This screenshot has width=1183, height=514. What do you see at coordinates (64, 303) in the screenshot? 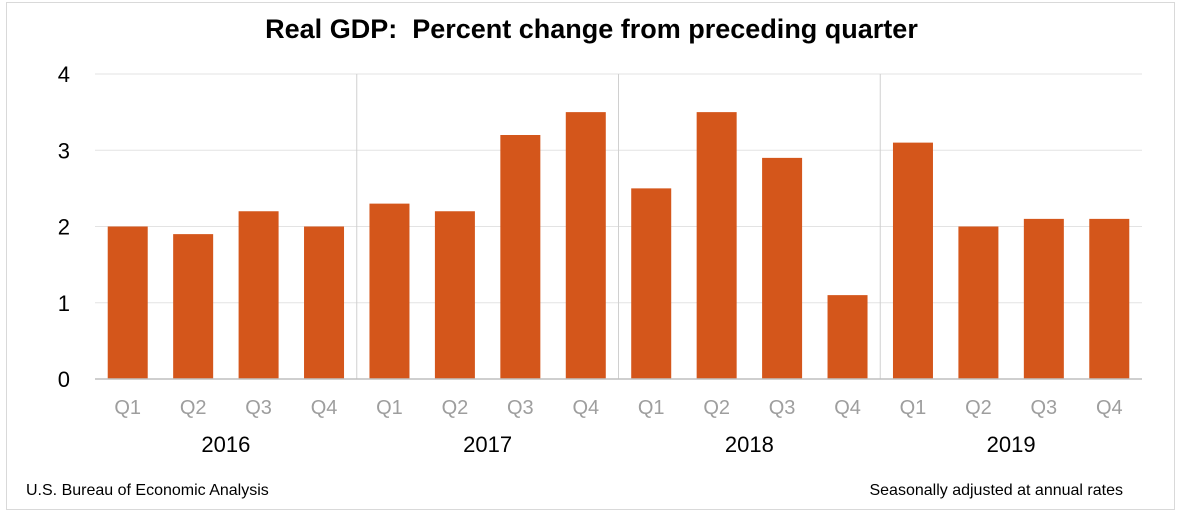
I see `y-tick-label: 1` at bounding box center [64, 303].